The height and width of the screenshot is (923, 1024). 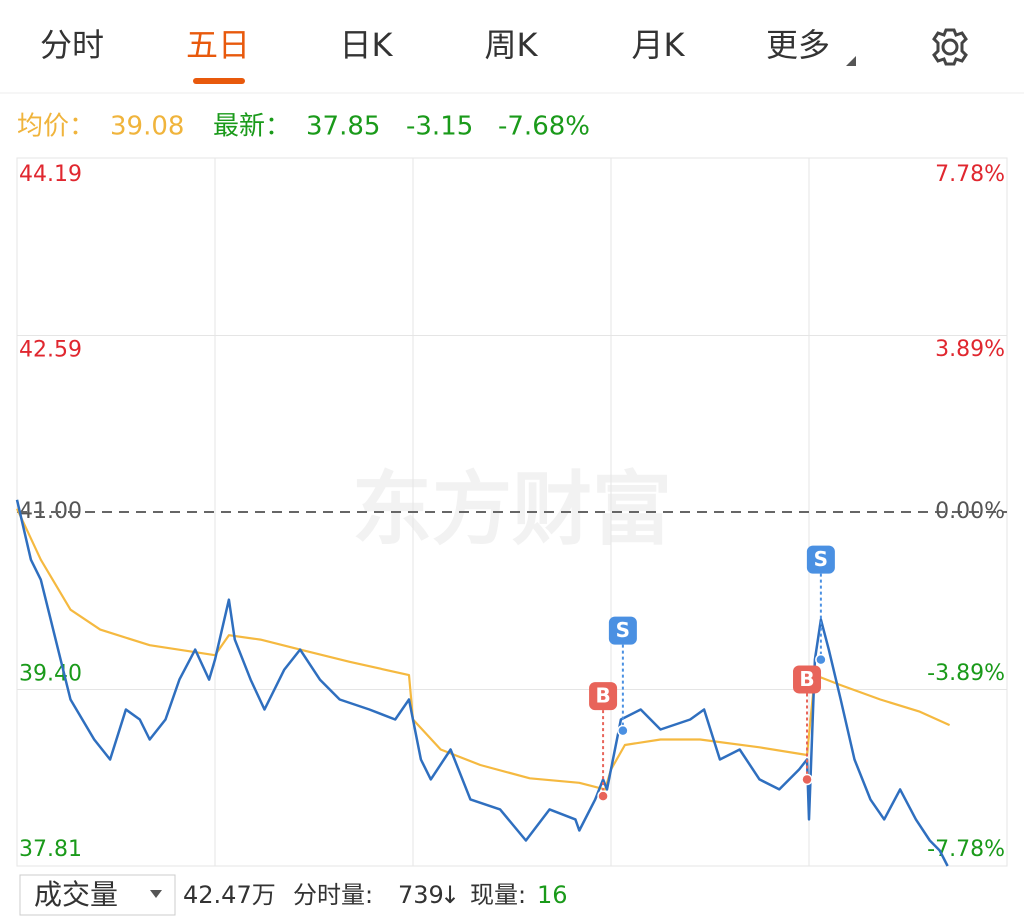 I want to click on y-tick-label: 44.19, so click(x=50, y=174).